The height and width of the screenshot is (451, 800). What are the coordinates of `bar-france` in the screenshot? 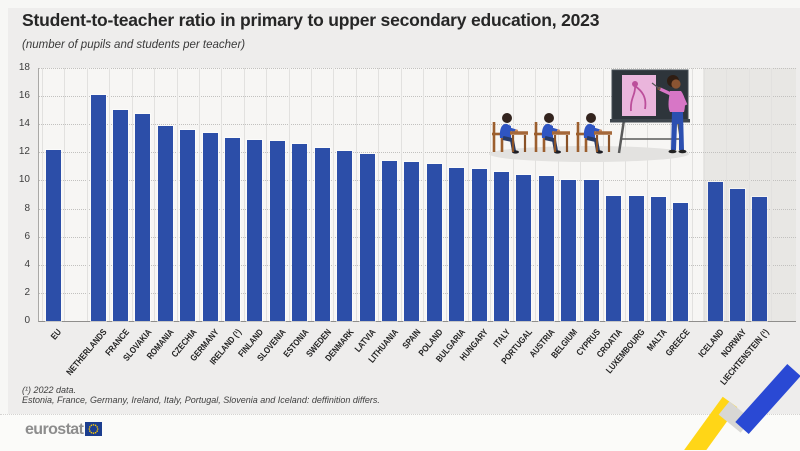 It's located at (120, 215).